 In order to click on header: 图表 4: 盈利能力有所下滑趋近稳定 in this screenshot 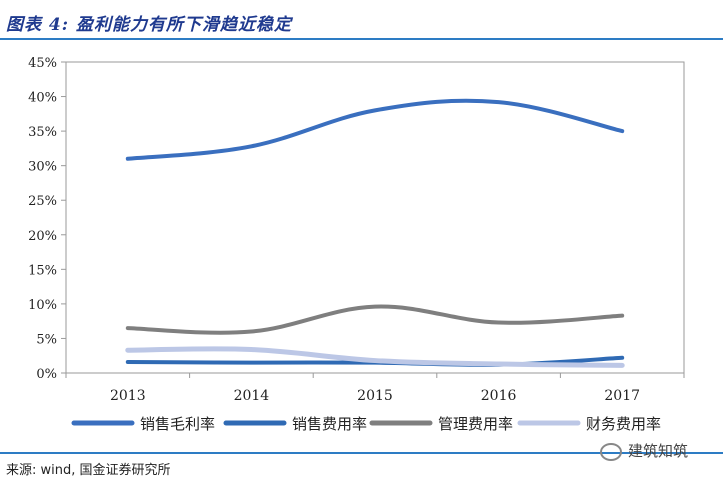, I will do `click(361, 20)`.